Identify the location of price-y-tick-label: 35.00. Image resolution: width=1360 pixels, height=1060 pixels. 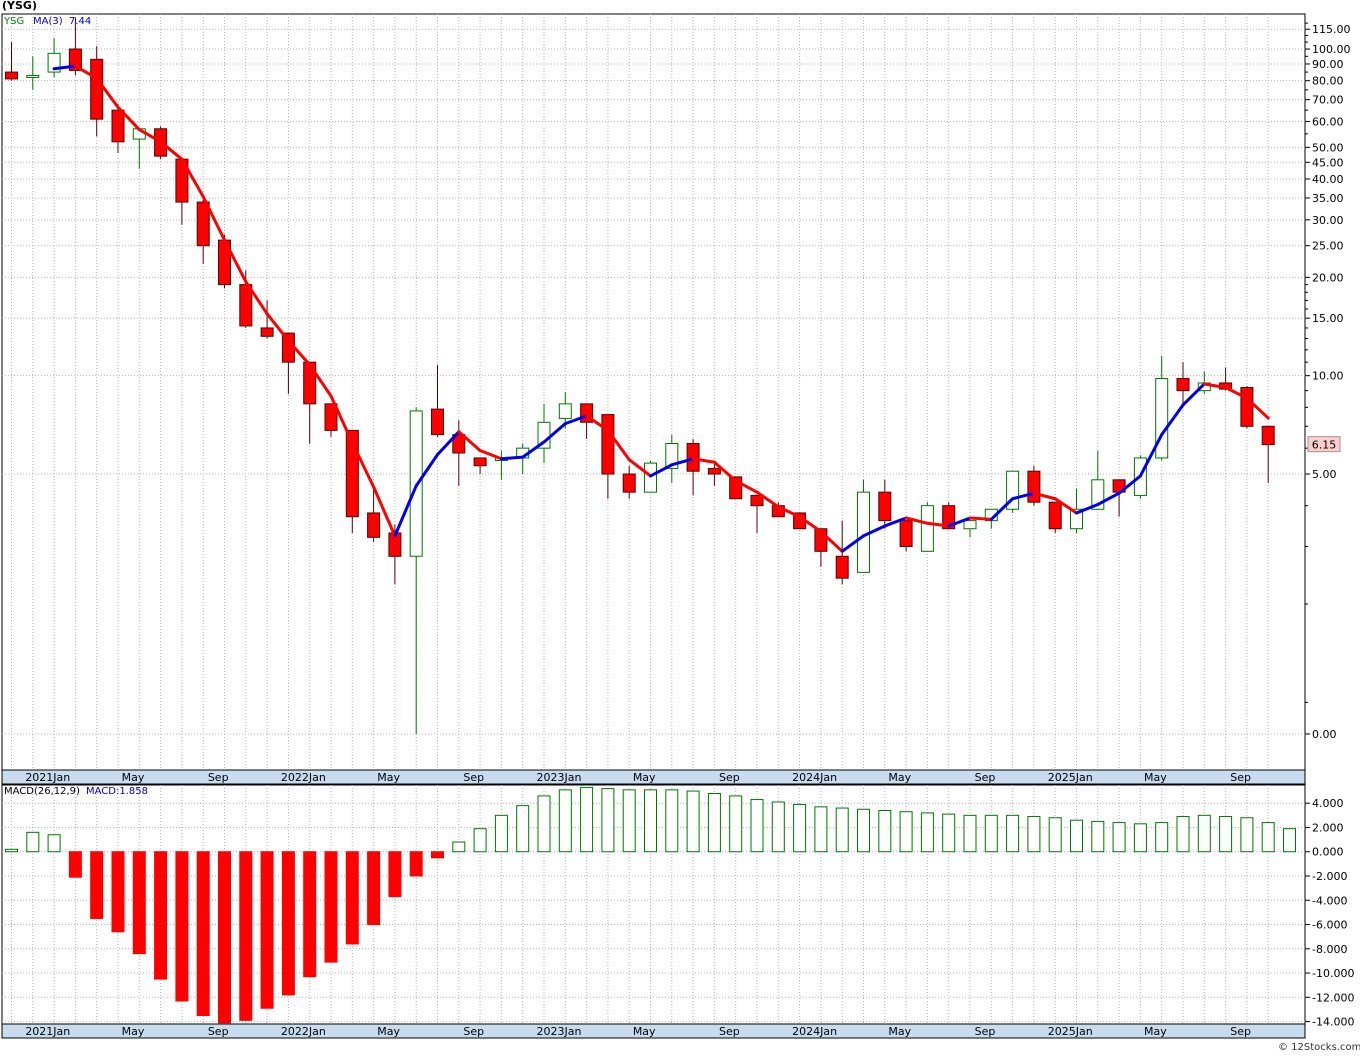
(1328, 198).